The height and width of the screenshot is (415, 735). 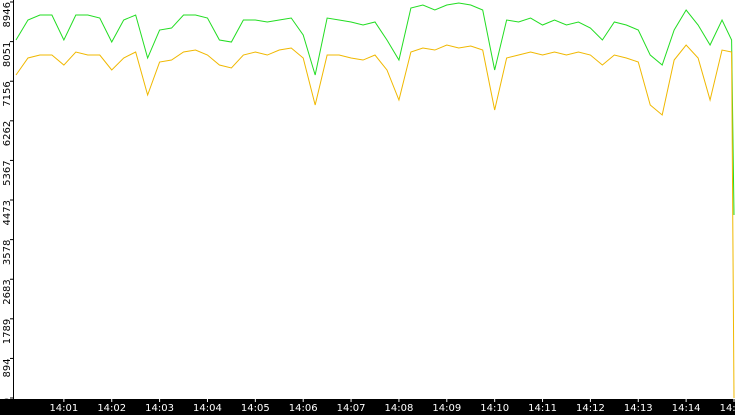 I want to click on x-tick-label: 14:09, so click(x=446, y=408).